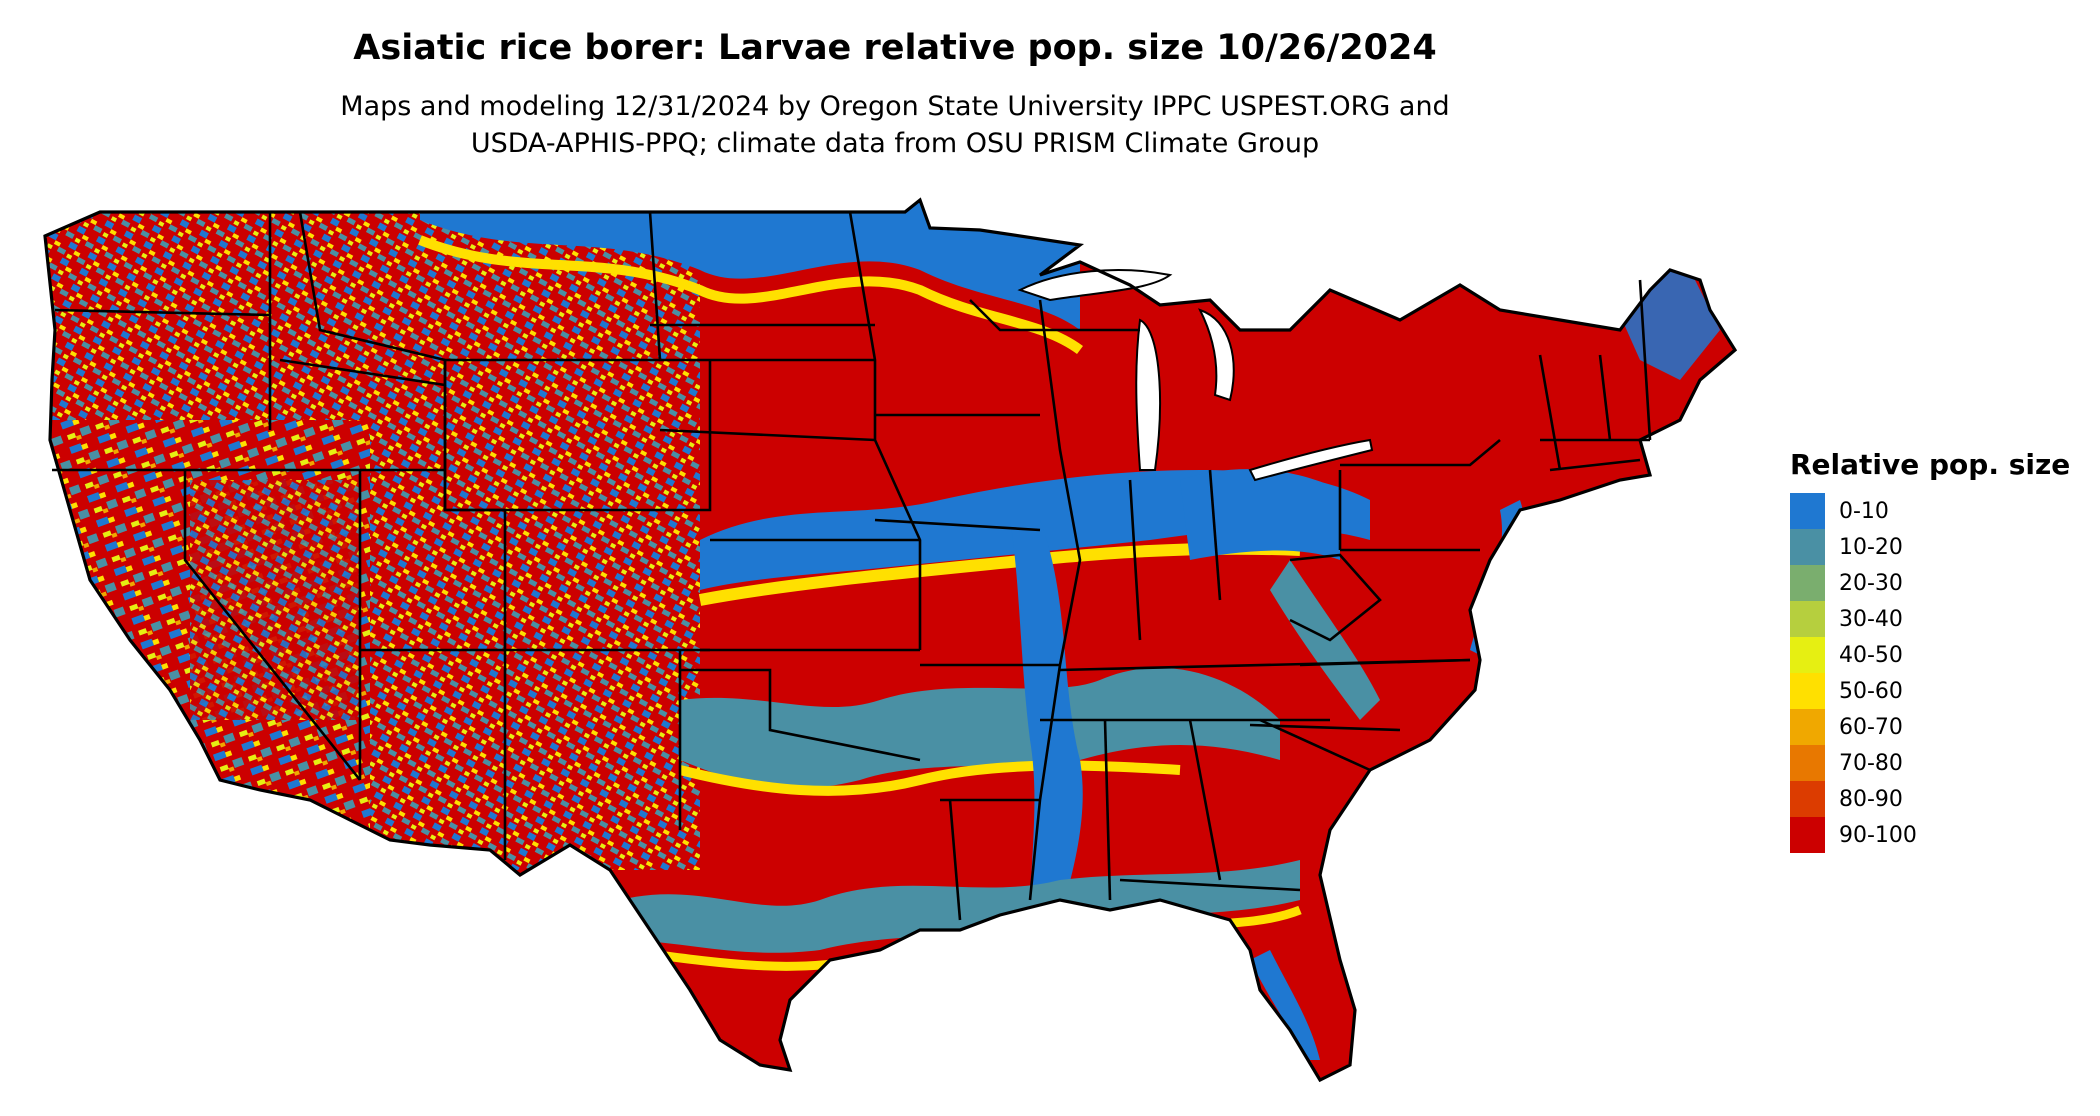  I want to click on state-line-wy, so click(577, 436).